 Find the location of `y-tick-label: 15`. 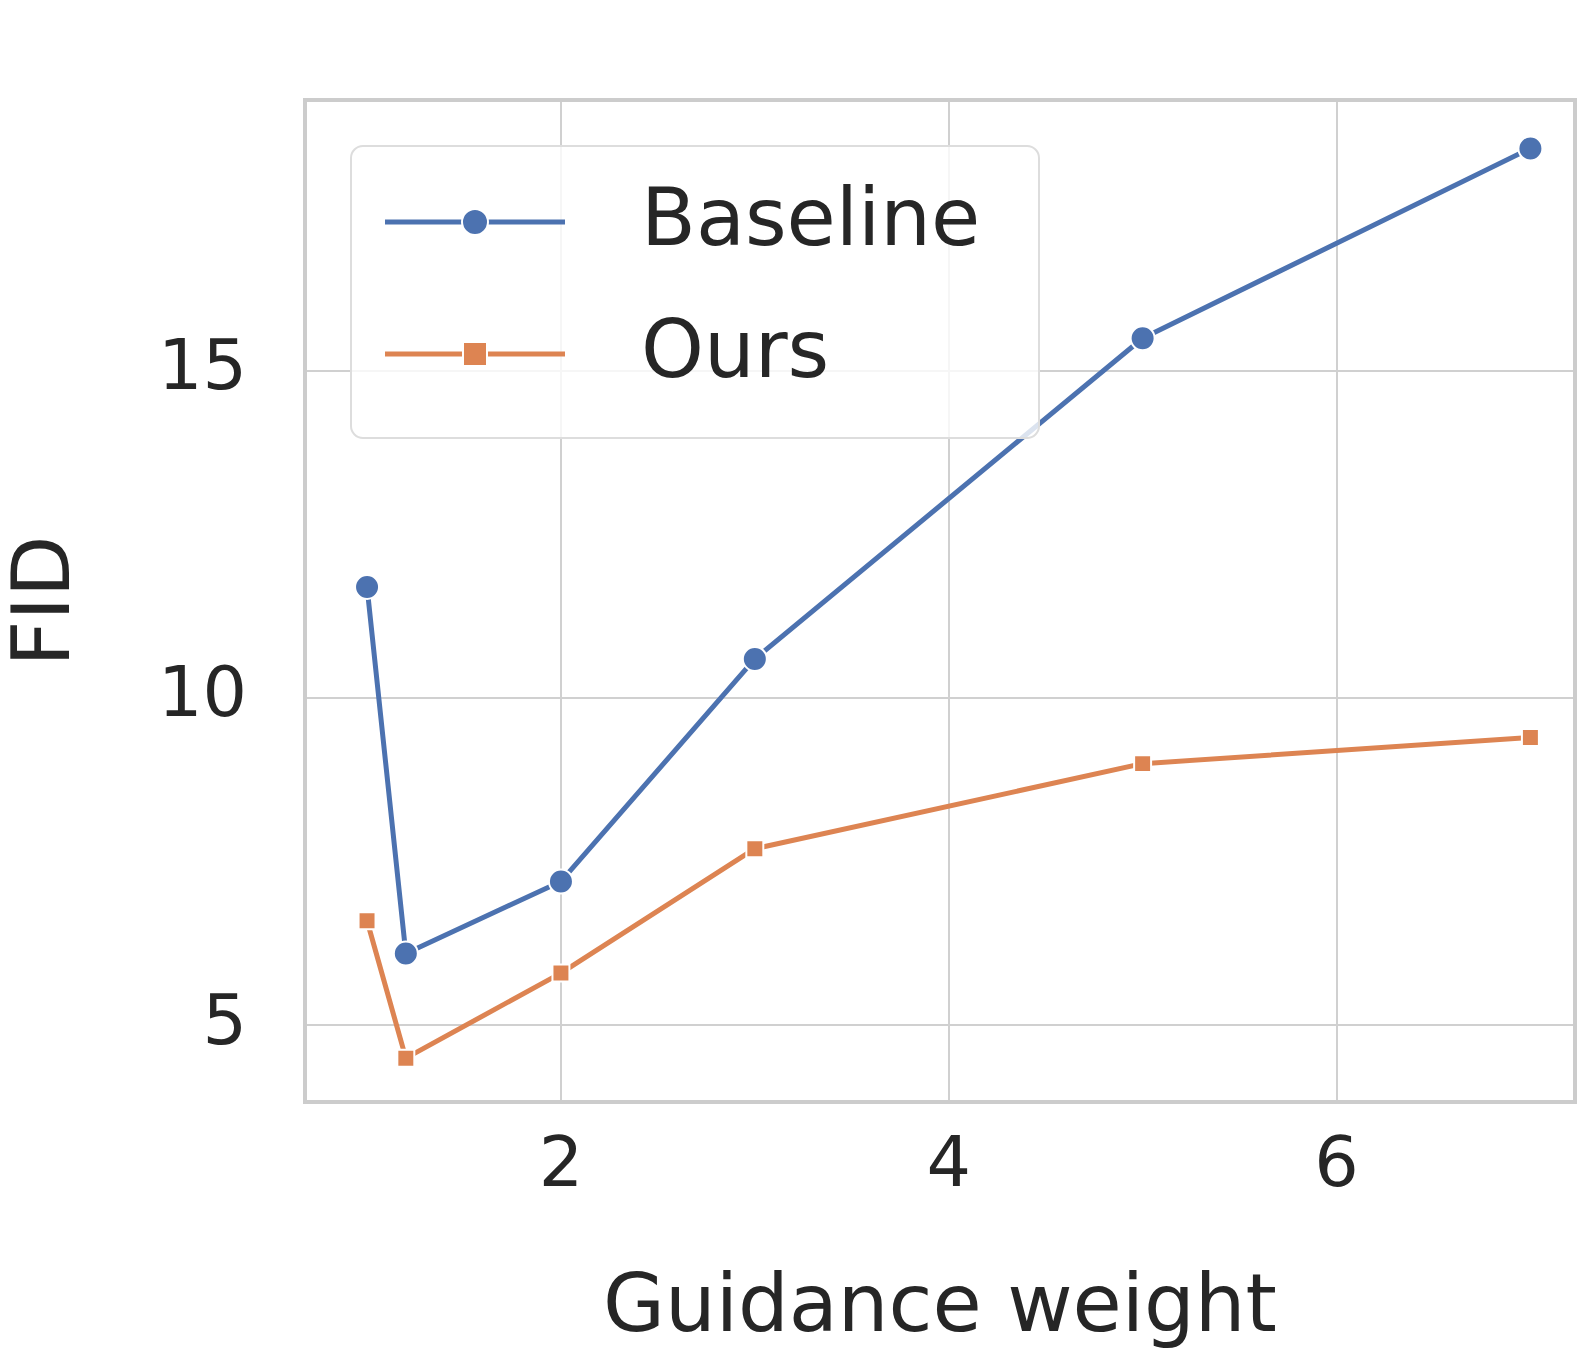

y-tick-label: 15 is located at coordinates (202, 365).